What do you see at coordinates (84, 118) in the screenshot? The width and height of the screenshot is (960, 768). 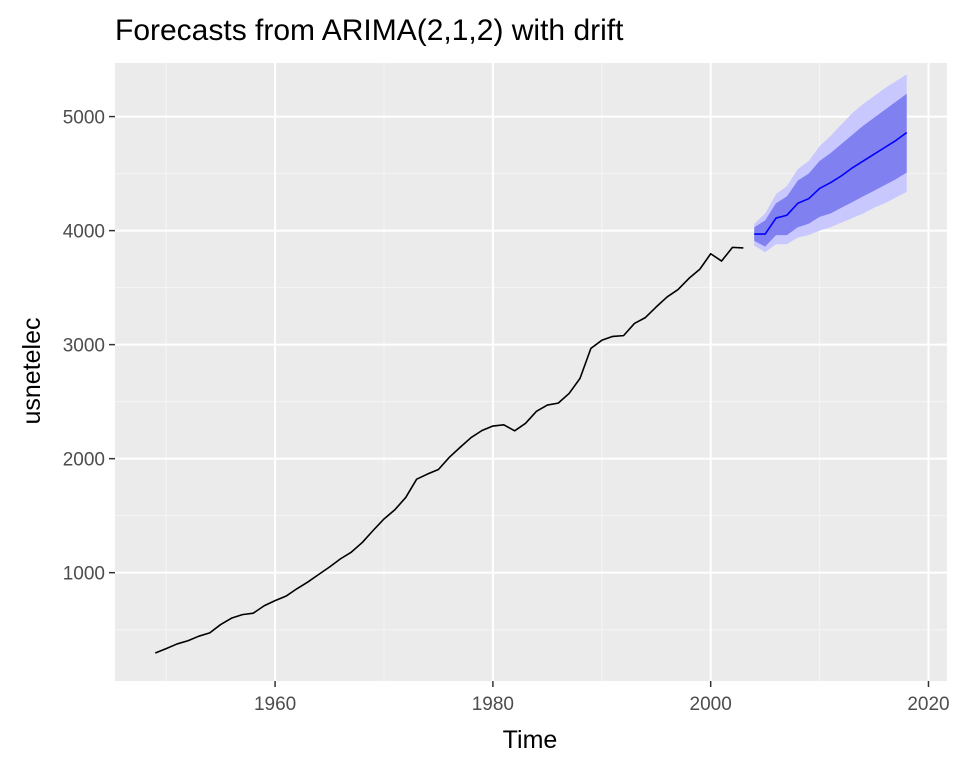 I see `y-tick-label: 5000` at bounding box center [84, 118].